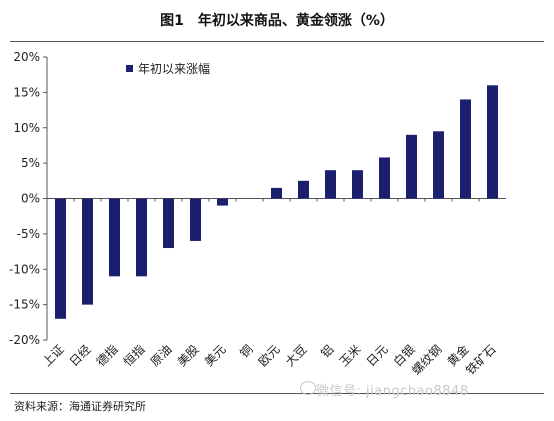 This screenshot has height=421, width=554. Describe the element at coordinates (480, 359) in the screenshot. I see `x-category-label: 铁矿石` at that location.